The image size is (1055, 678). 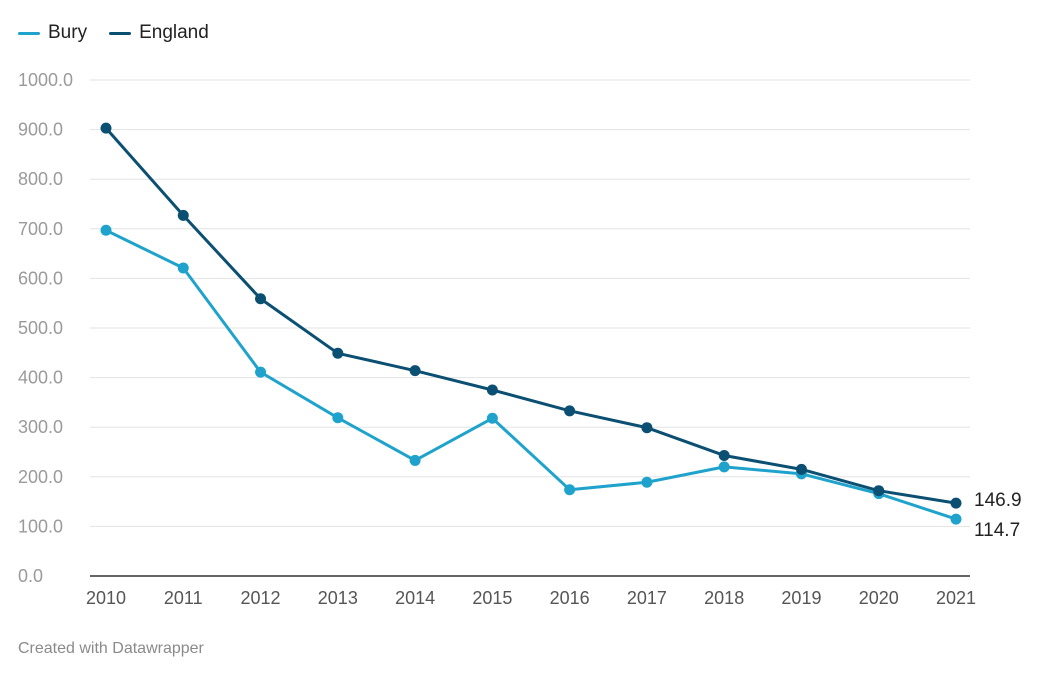 I want to click on x-tick-label: 2010, so click(x=106, y=598).